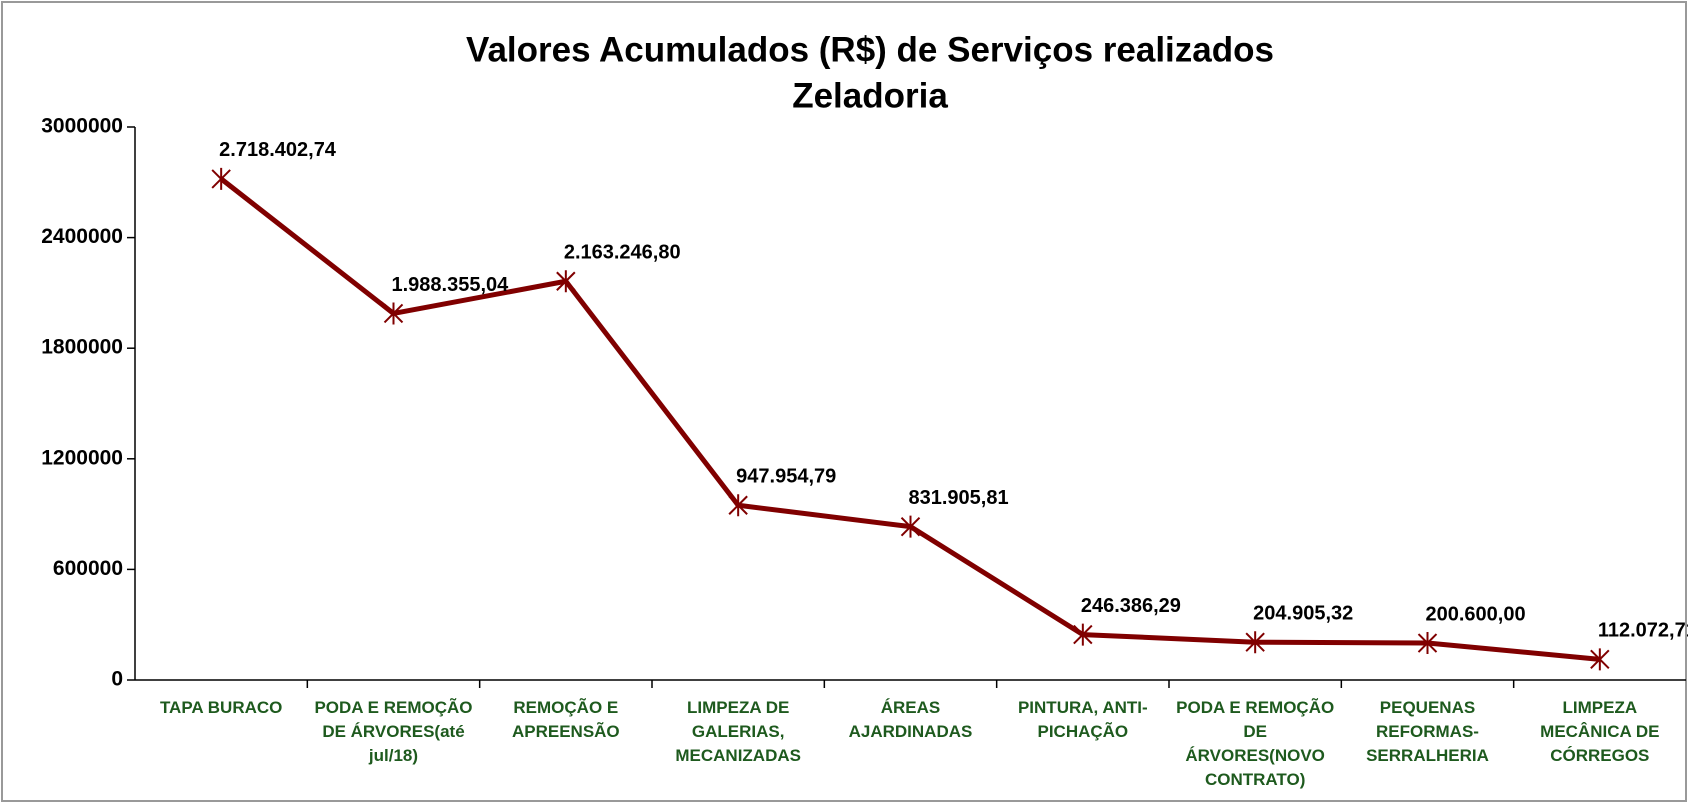 The height and width of the screenshot is (803, 1688). What do you see at coordinates (1255, 743) in the screenshot?
I see `x-tick-label: PODA E REMOÇÃO DE ÁRVORES(NOVO CONTRATO)` at bounding box center [1255, 743].